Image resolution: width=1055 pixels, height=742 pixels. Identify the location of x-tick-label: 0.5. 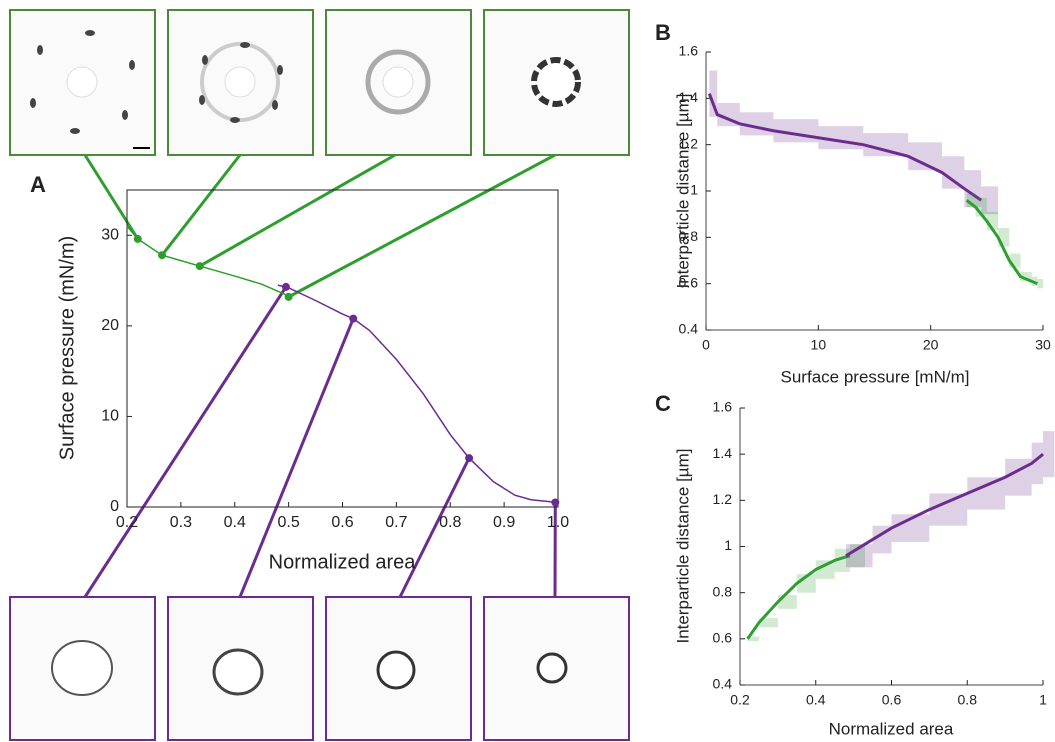
(289, 522).